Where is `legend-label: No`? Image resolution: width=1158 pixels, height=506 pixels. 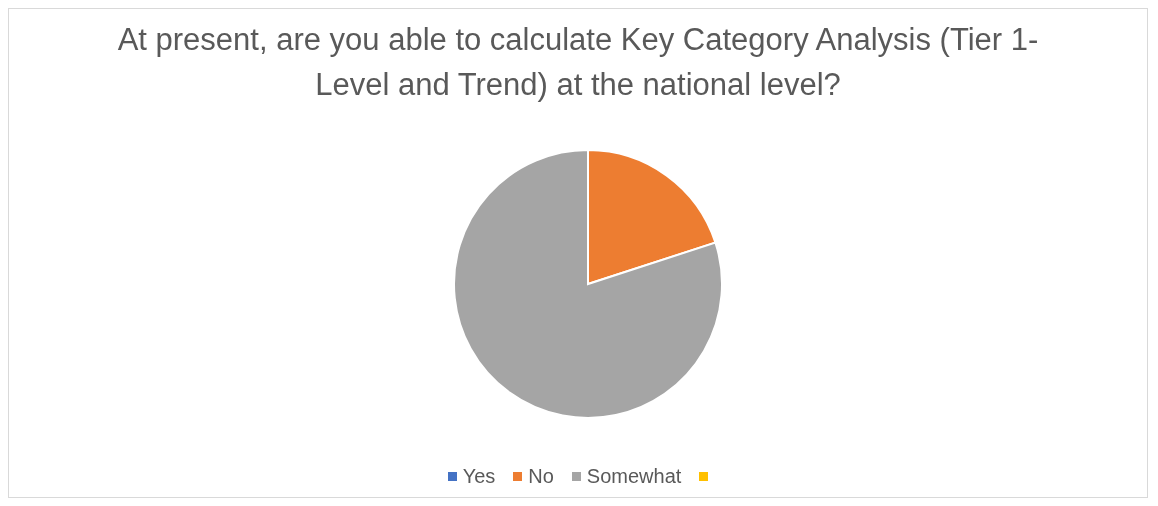
legend-label: No is located at coordinates (541, 476).